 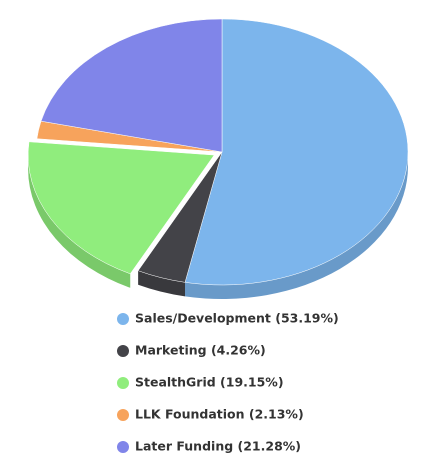 I want to click on legend-label: LLK Foundation (2.13%), so click(x=219, y=414).